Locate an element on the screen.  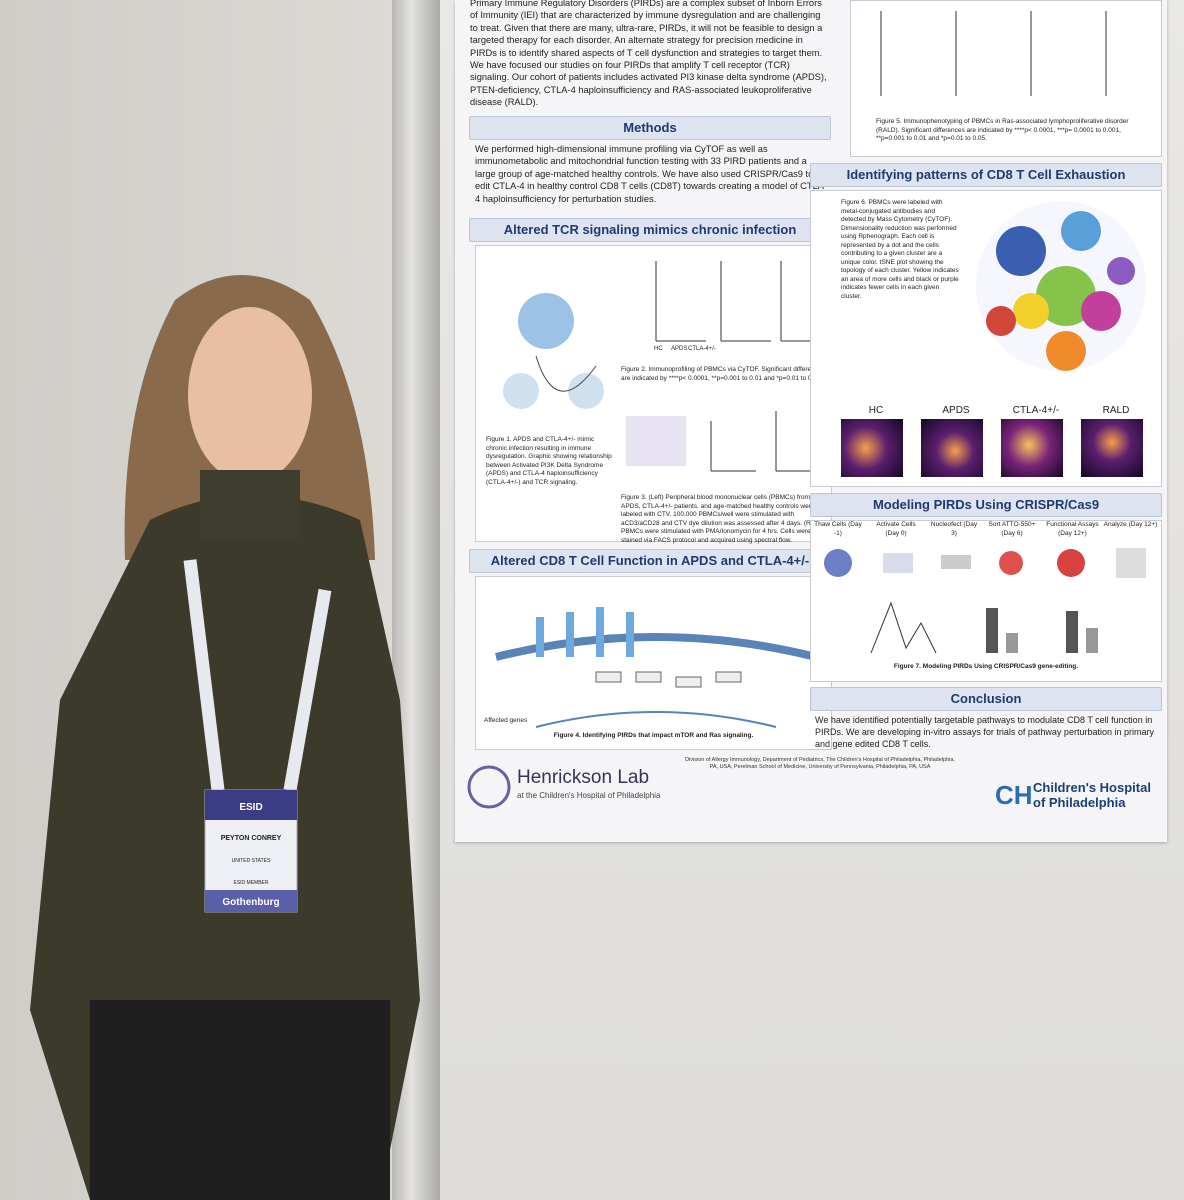
badge-city: Gothenburg is located at coordinates (250, 902).